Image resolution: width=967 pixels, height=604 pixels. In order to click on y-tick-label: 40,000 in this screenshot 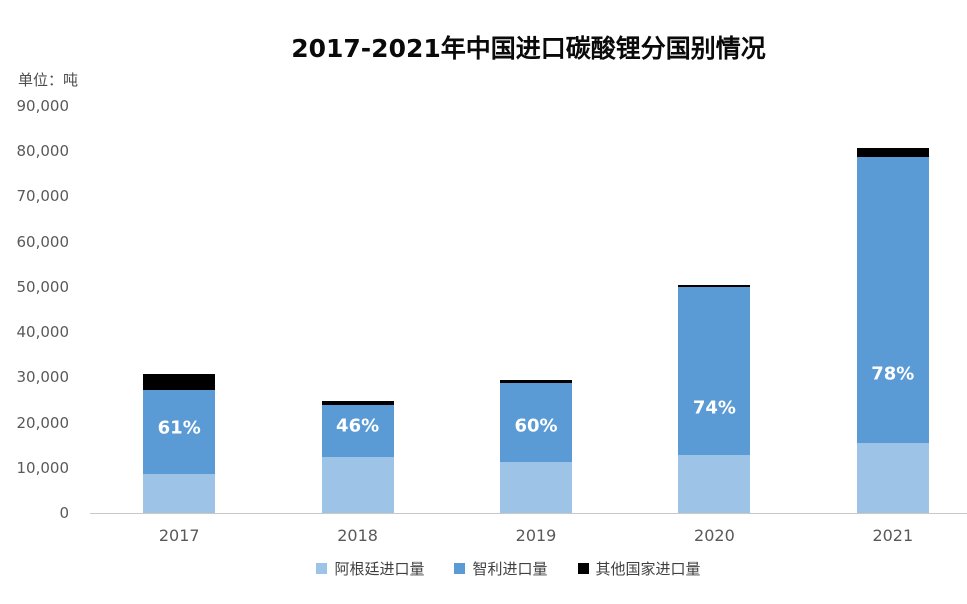, I will do `click(43, 332)`.